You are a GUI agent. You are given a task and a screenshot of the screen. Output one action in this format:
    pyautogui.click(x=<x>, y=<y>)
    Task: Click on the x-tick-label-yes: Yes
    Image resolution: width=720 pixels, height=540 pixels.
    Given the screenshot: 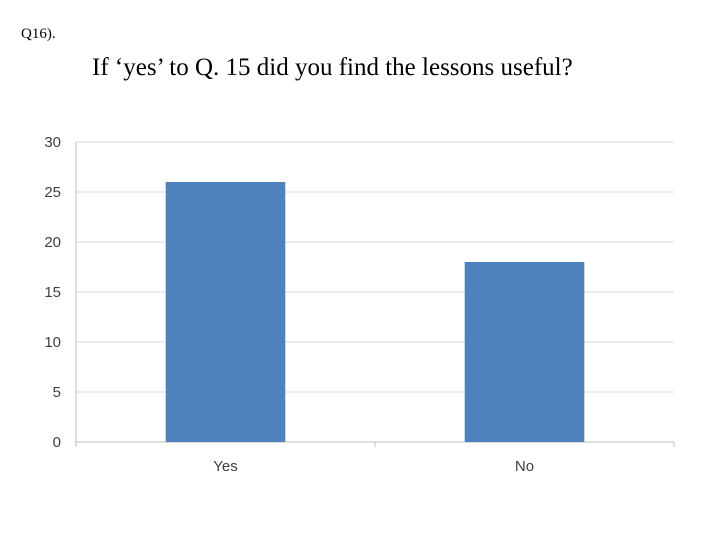 What is the action you would take?
    pyautogui.click(x=225, y=466)
    